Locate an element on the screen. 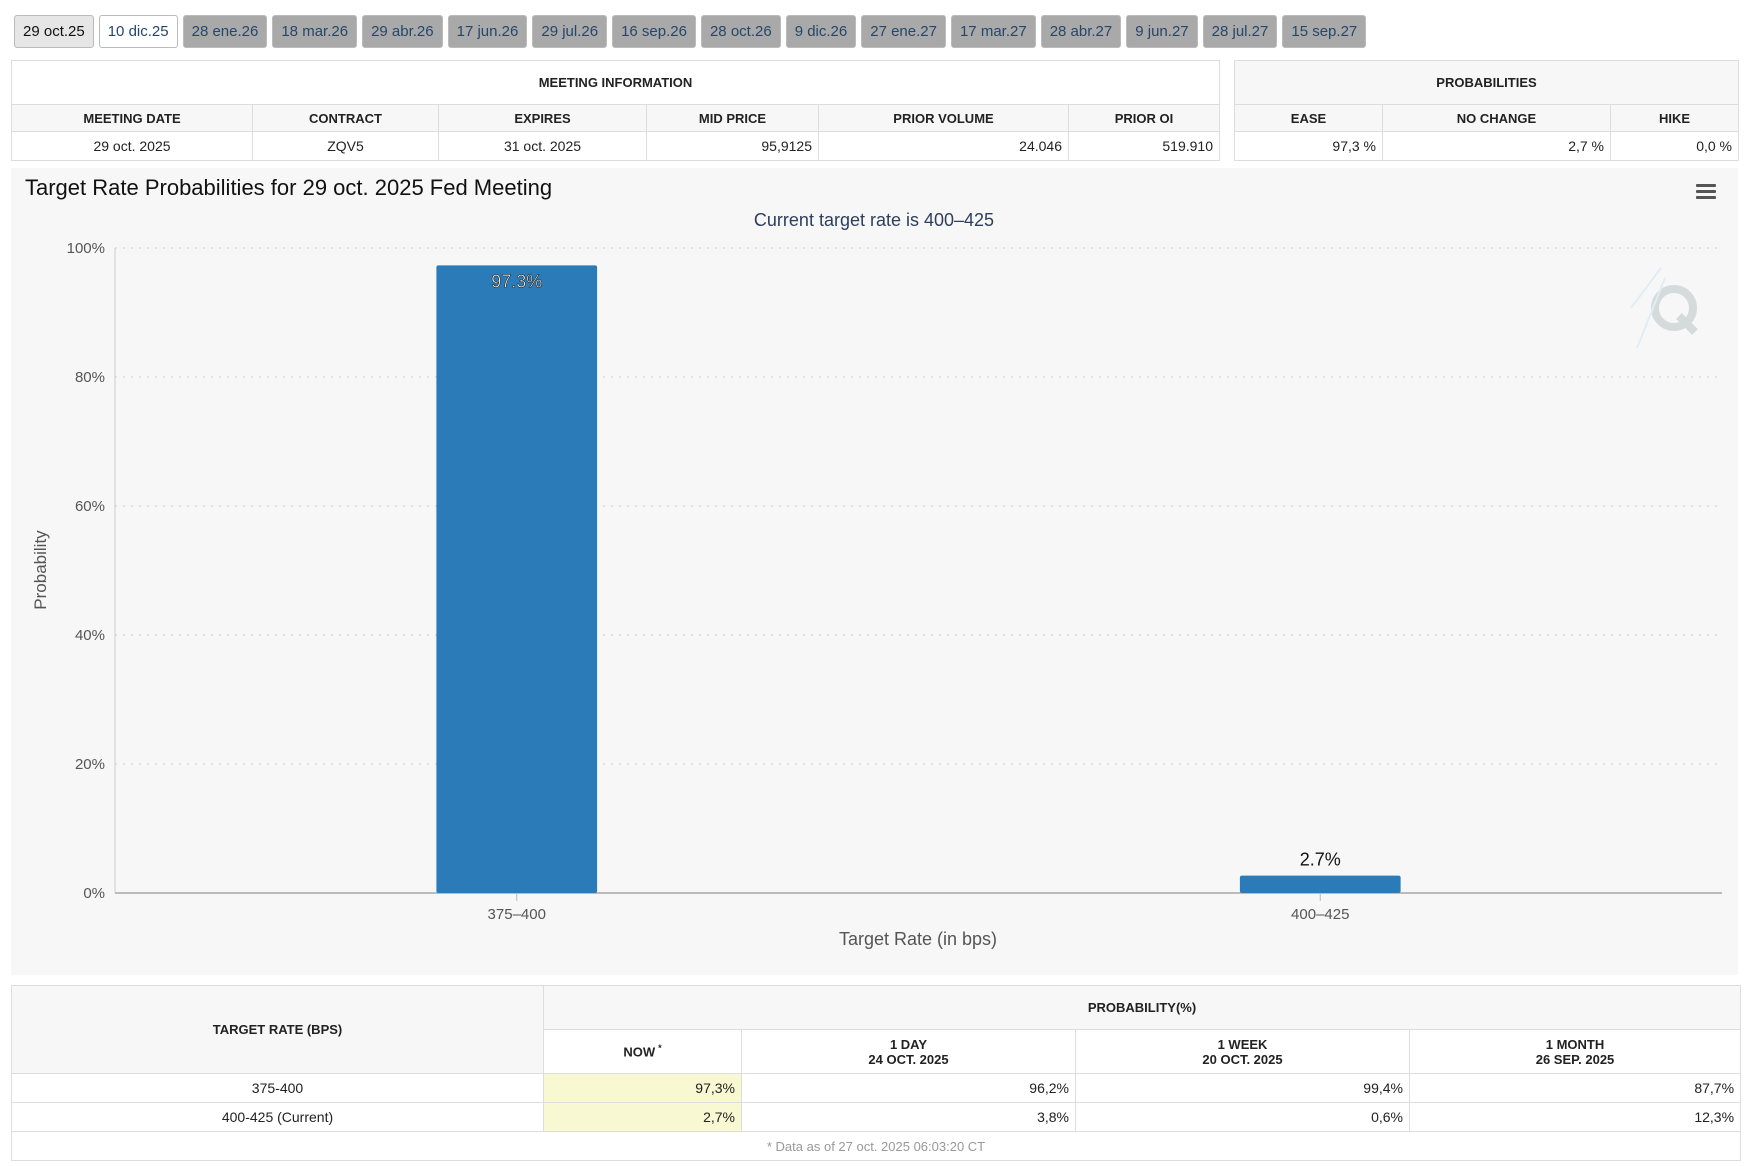 The height and width of the screenshot is (1167, 1750). meeting-tab: 28 oct.26 is located at coordinates (740, 31).